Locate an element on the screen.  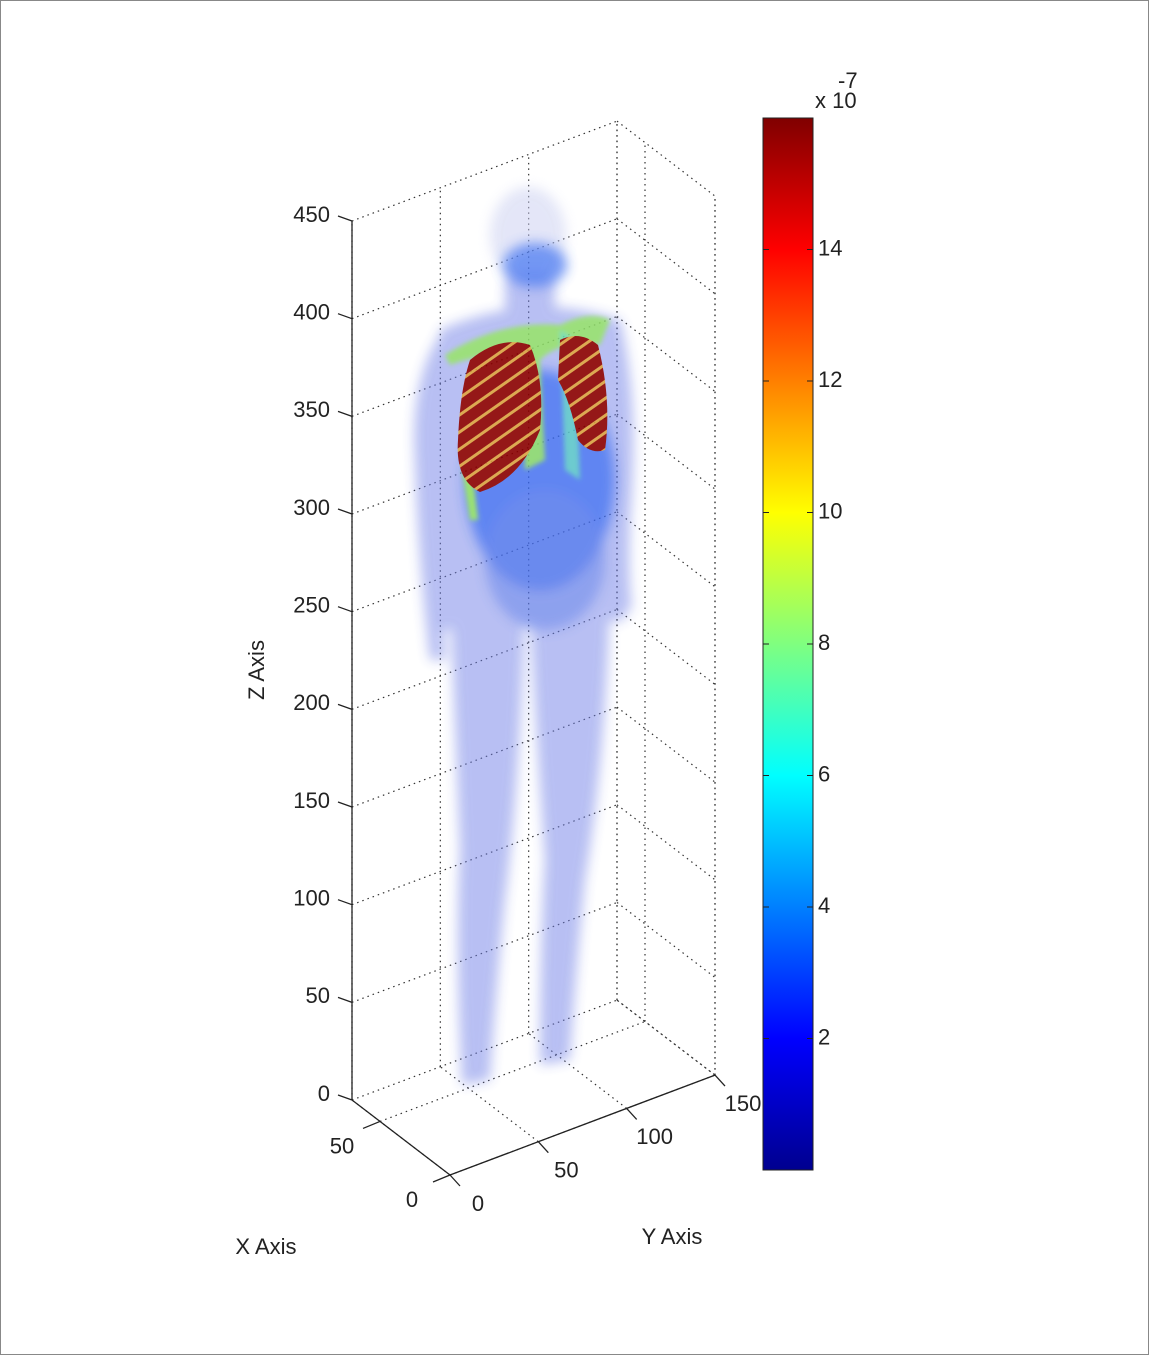
z-tick-label: 200 is located at coordinates (311, 702).